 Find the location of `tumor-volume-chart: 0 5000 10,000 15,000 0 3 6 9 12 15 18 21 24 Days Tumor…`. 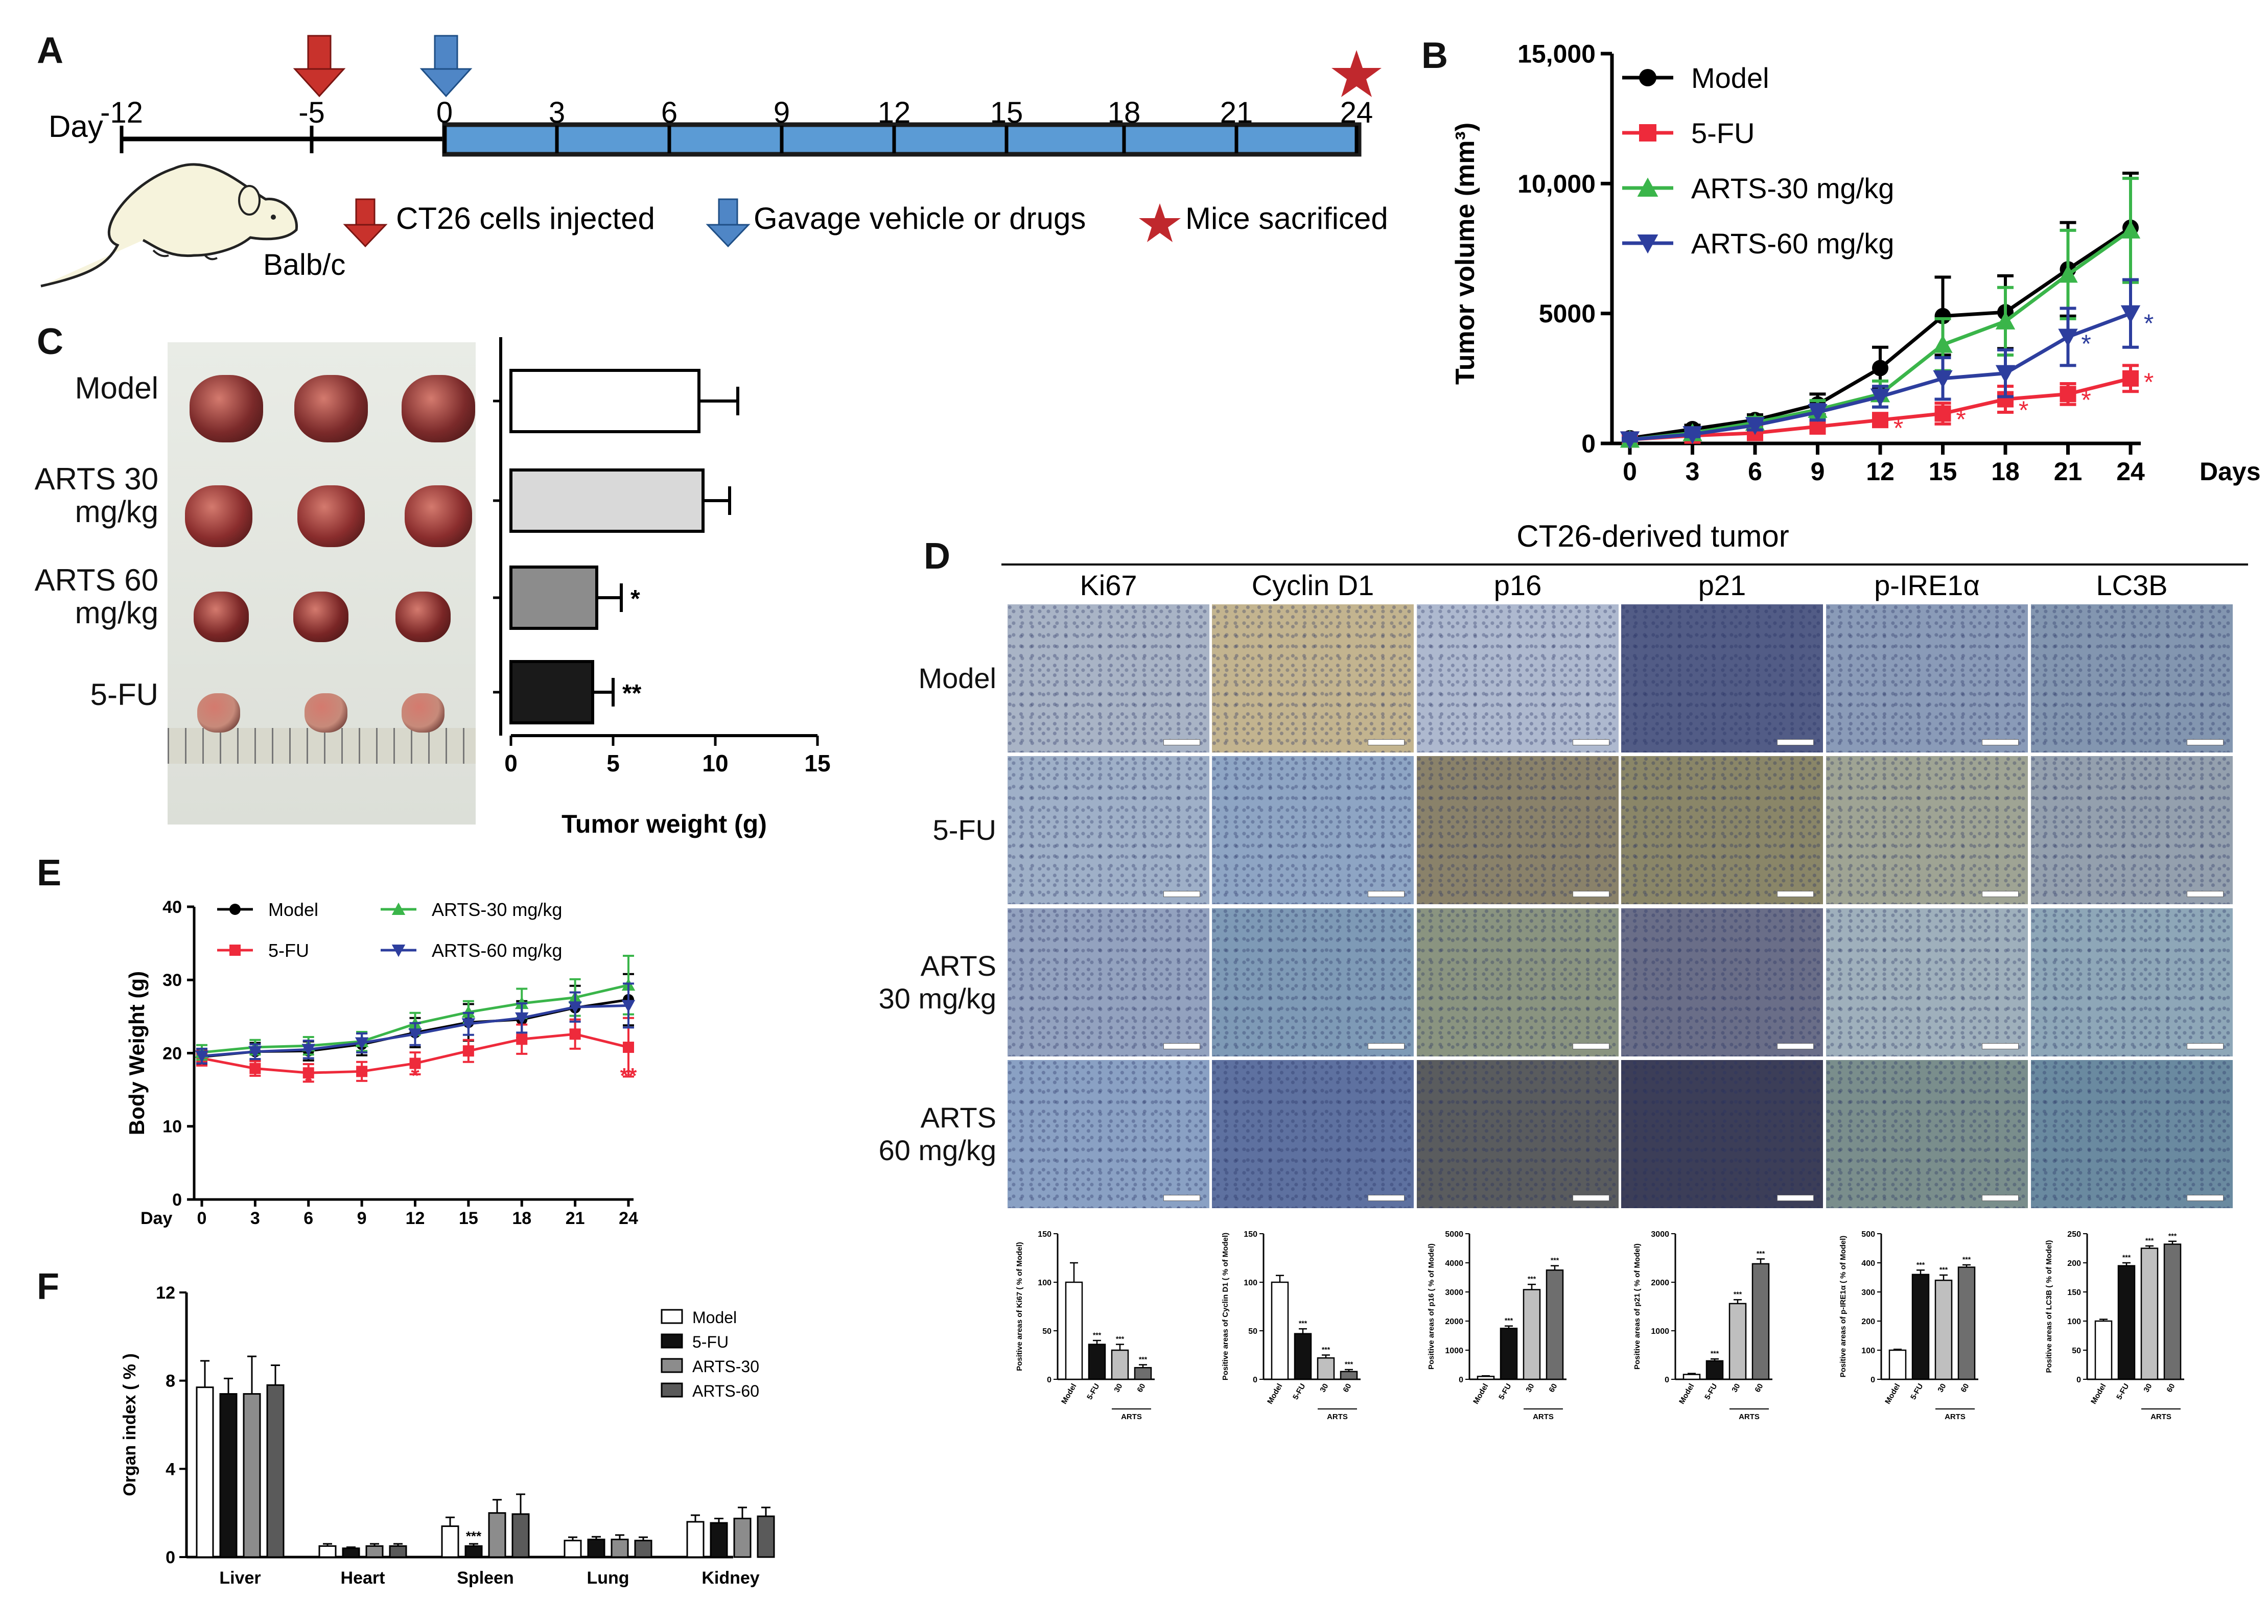

tumor-volume-chart: 0 5000 10,000 15,000 0 3 6 9 12 15 18 21 24 Days Tumor… is located at coordinates (1856, 263).